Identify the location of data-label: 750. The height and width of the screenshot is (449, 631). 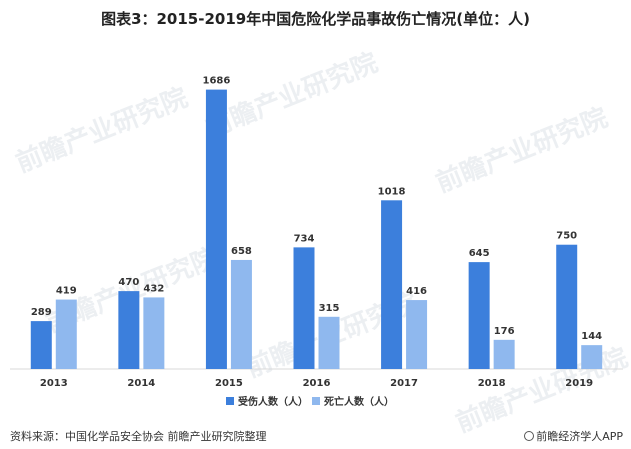
(566, 236).